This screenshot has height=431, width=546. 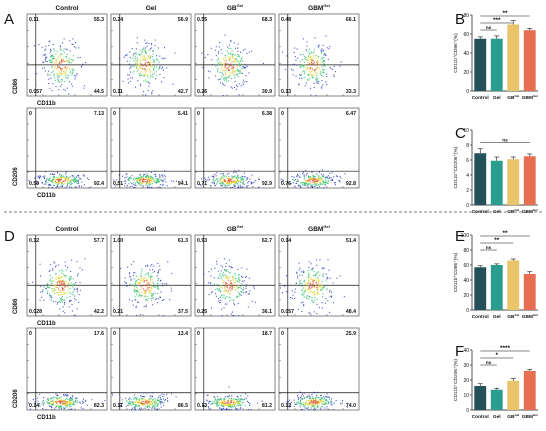 What do you see at coordinates (60, 66) in the screenshot?
I see `event-density` at bounding box center [60, 66].